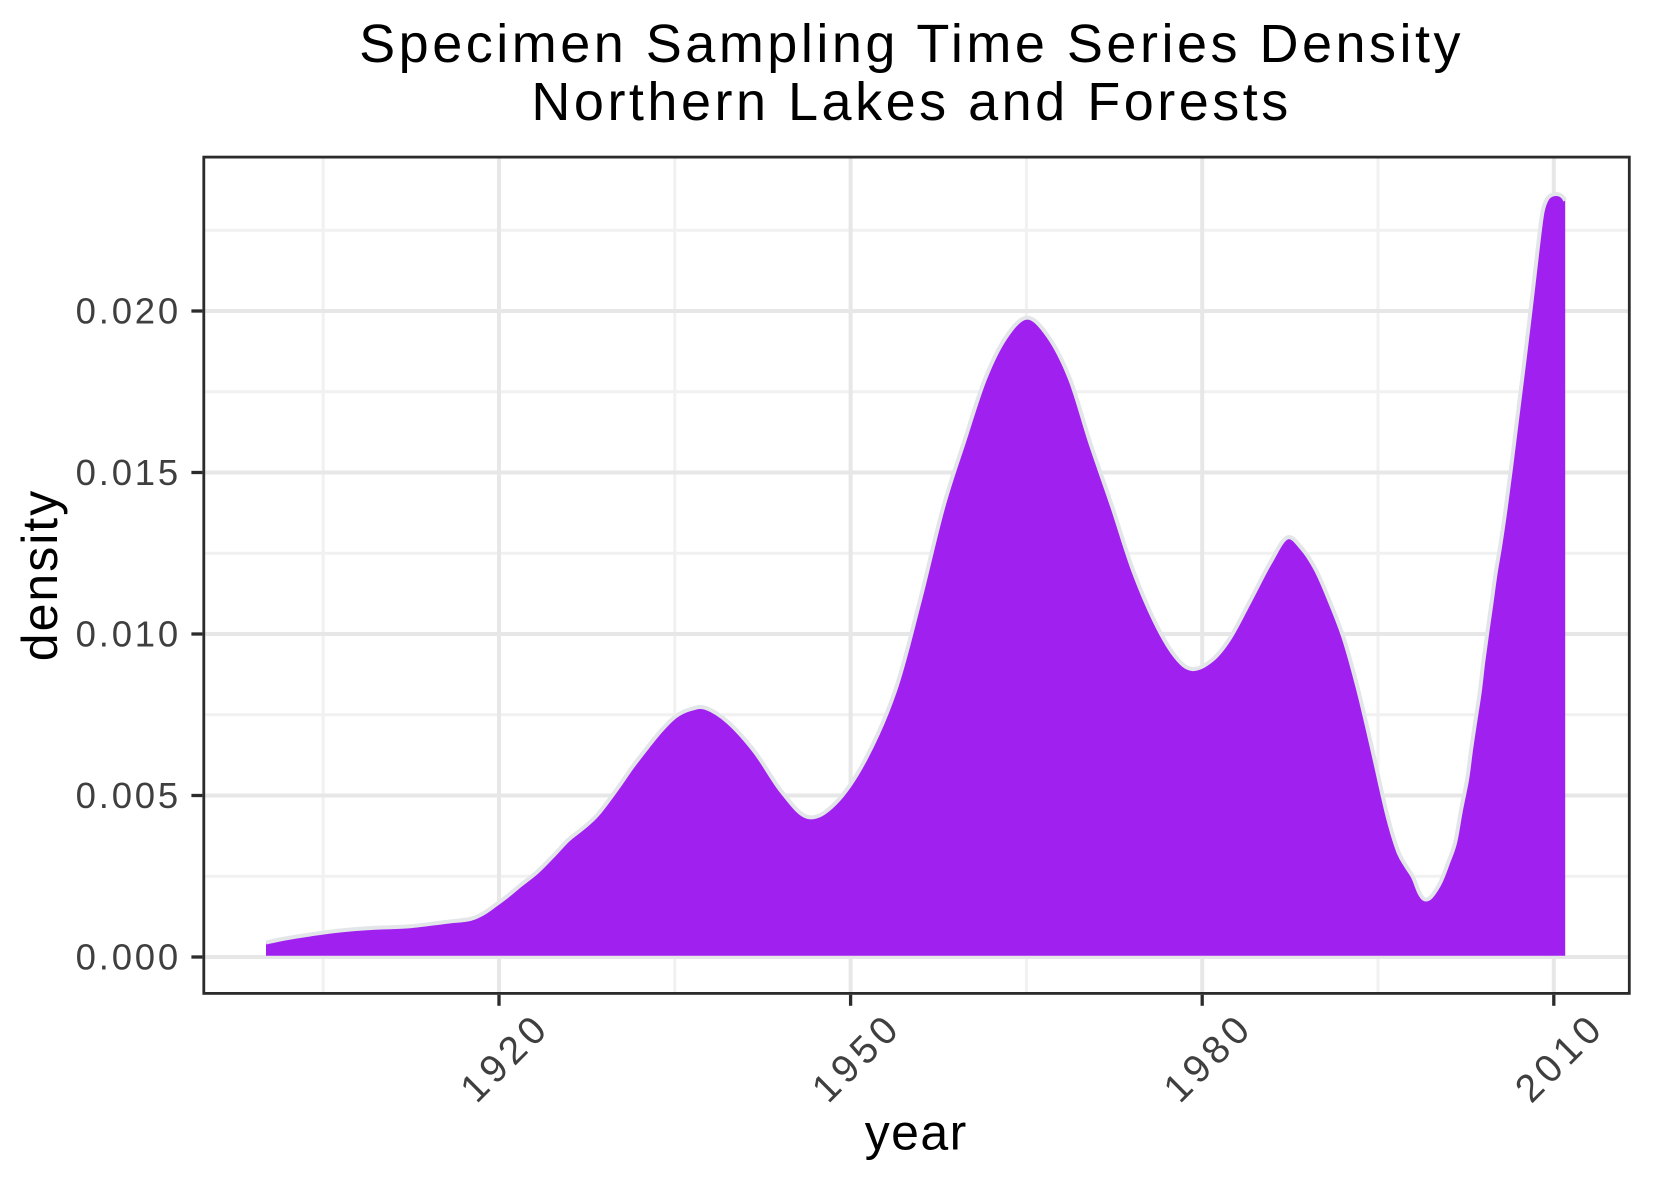  Describe the element at coordinates (128, 795) in the screenshot. I see `svg-text: 0.005` at that location.